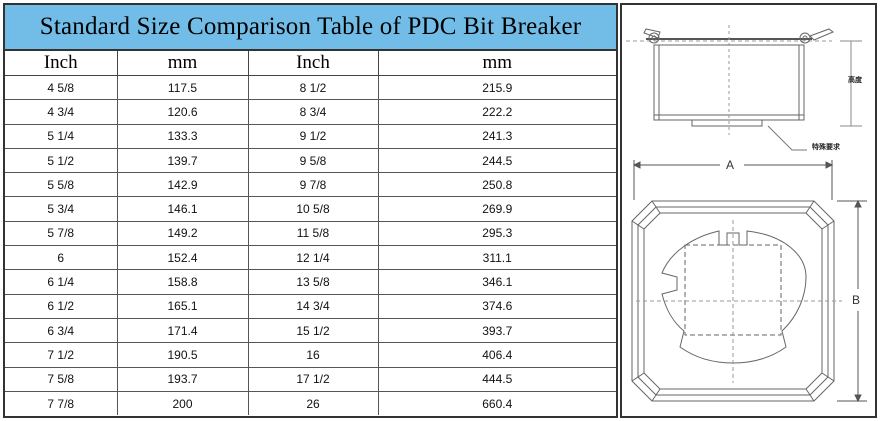 The image size is (880, 421). What do you see at coordinates (61, 306) in the screenshot?
I see `cell: 6 1/2` at bounding box center [61, 306].